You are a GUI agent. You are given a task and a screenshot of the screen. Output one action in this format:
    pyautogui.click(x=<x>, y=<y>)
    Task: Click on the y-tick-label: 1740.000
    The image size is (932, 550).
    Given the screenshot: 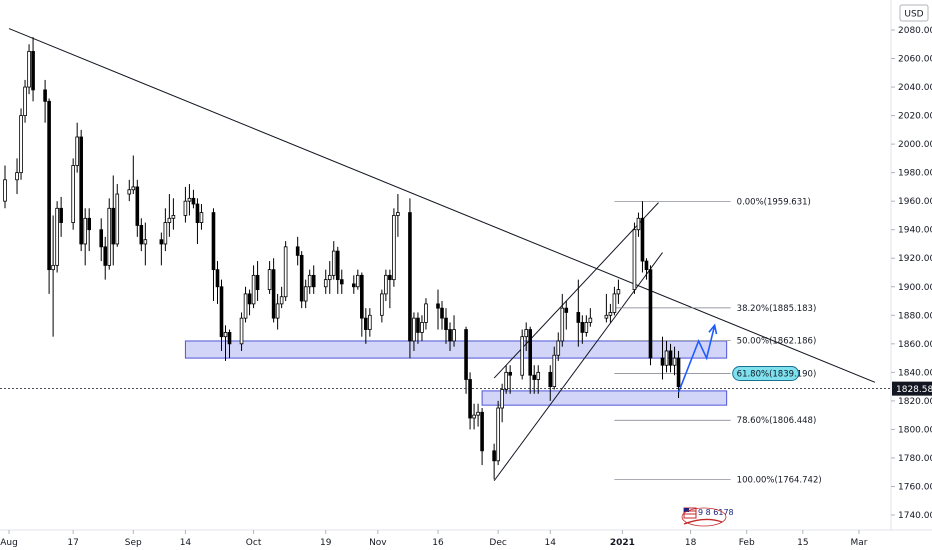 What is the action you would take?
    pyautogui.click(x=915, y=516)
    